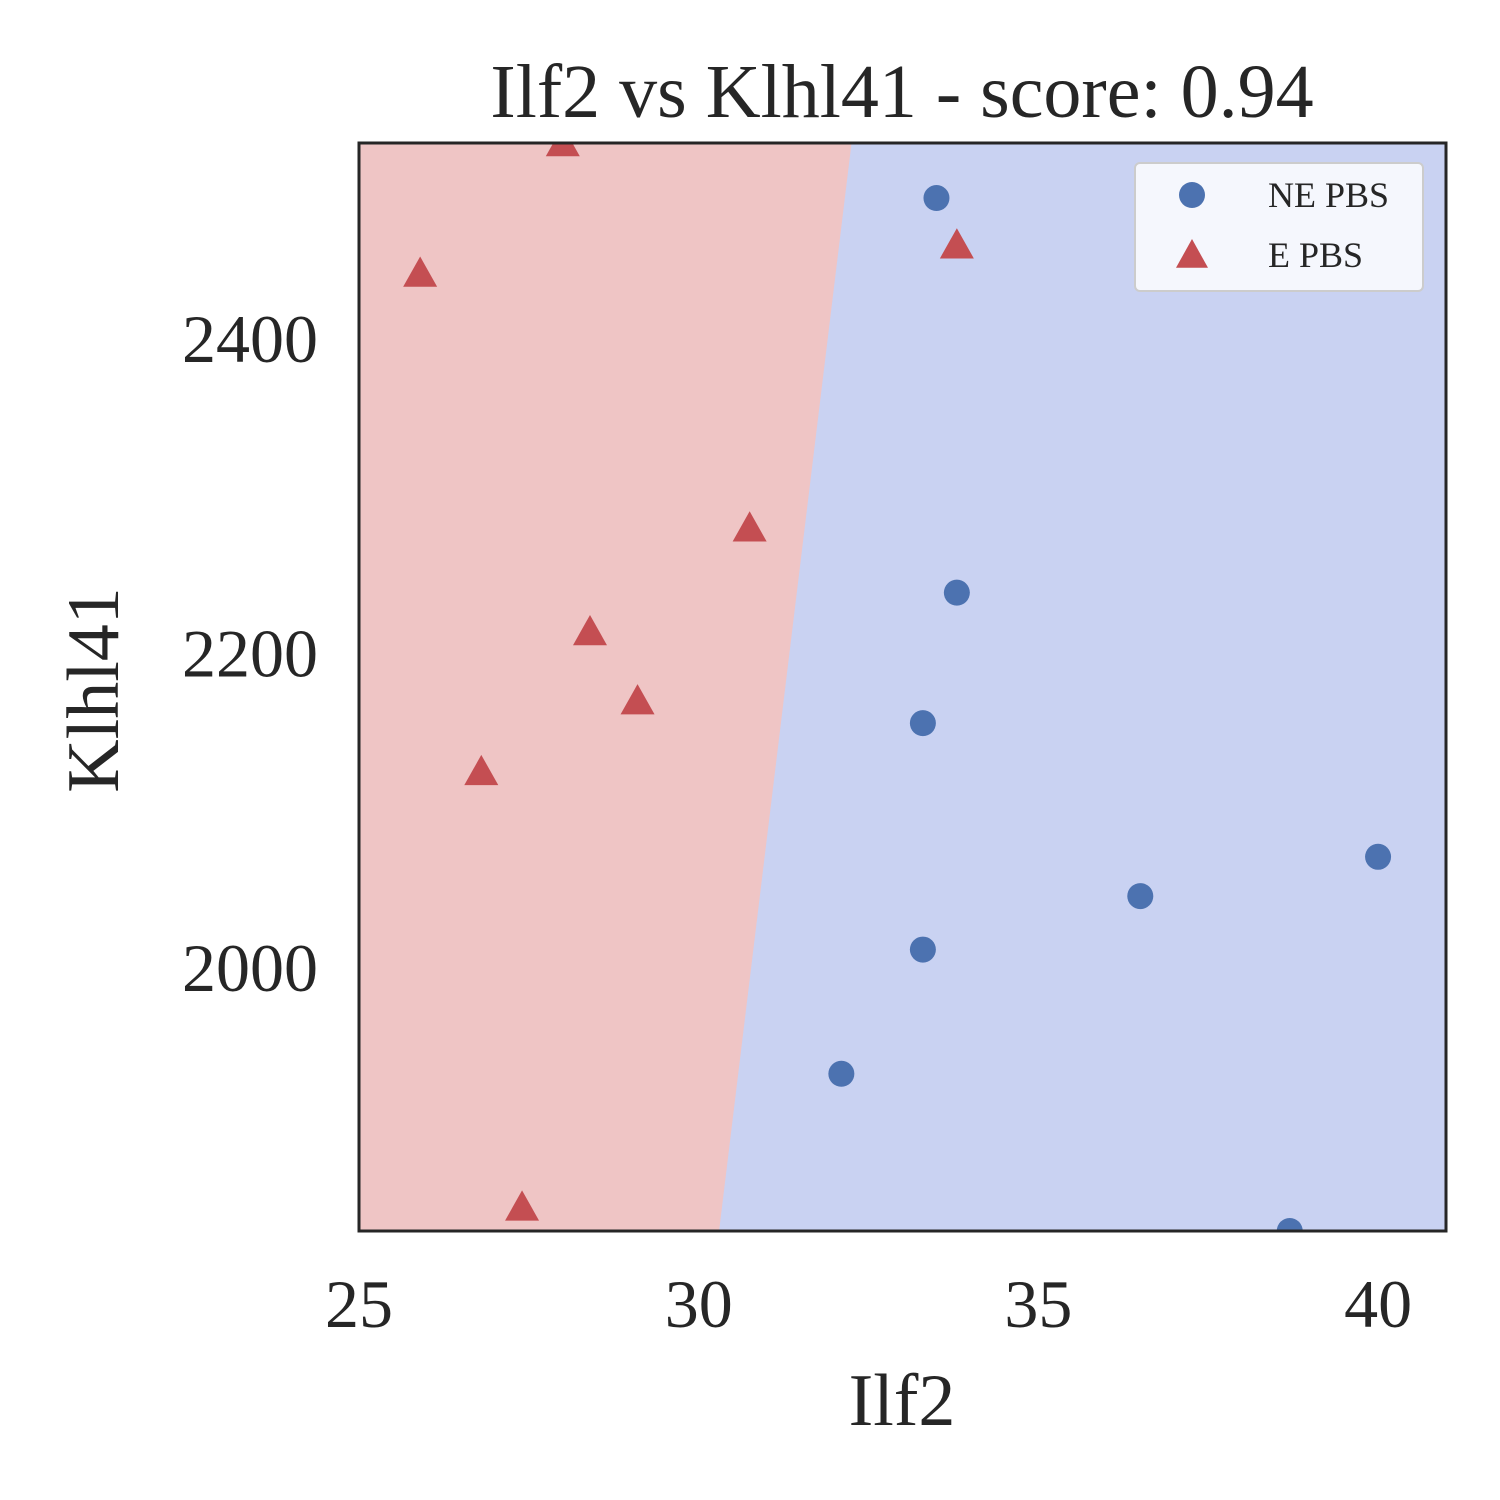 This screenshot has height=1500, width=1500. Describe the element at coordinates (901, 92) in the screenshot. I see `chart-title: Ilf2 vs Klhl41 - score: 0.94` at that location.